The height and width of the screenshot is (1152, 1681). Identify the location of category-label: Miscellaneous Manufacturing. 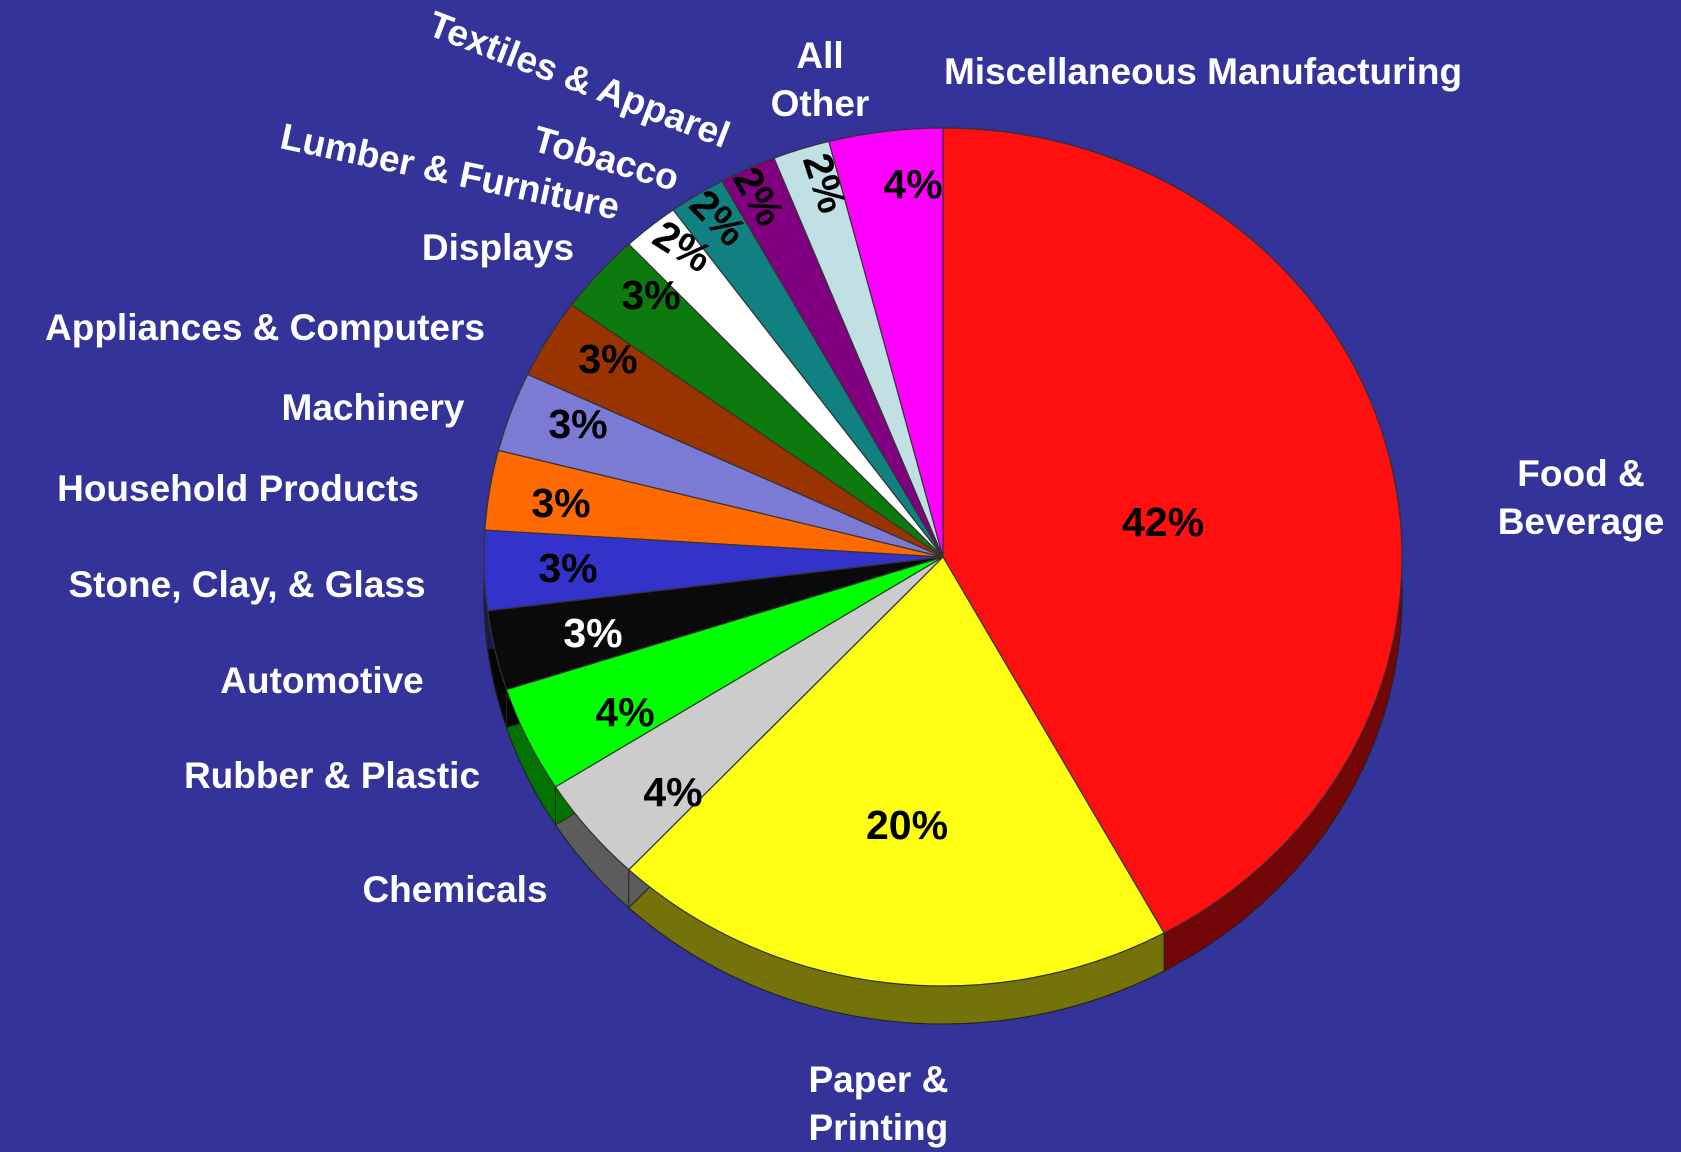
(1203, 71).